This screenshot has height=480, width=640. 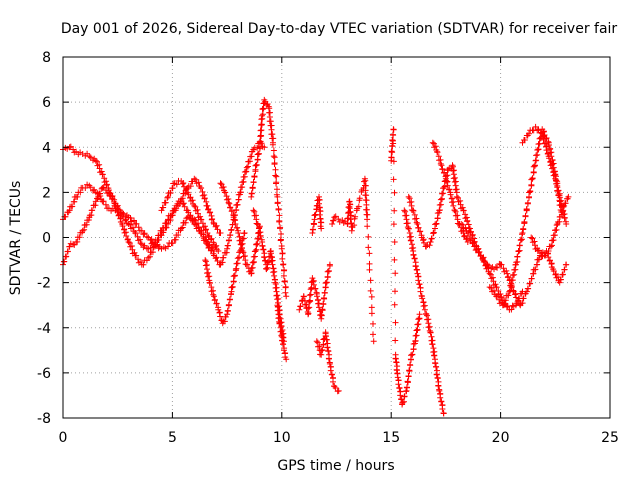 What do you see at coordinates (315, 290) in the screenshot?
I see `series-track-j` at bounding box center [315, 290].